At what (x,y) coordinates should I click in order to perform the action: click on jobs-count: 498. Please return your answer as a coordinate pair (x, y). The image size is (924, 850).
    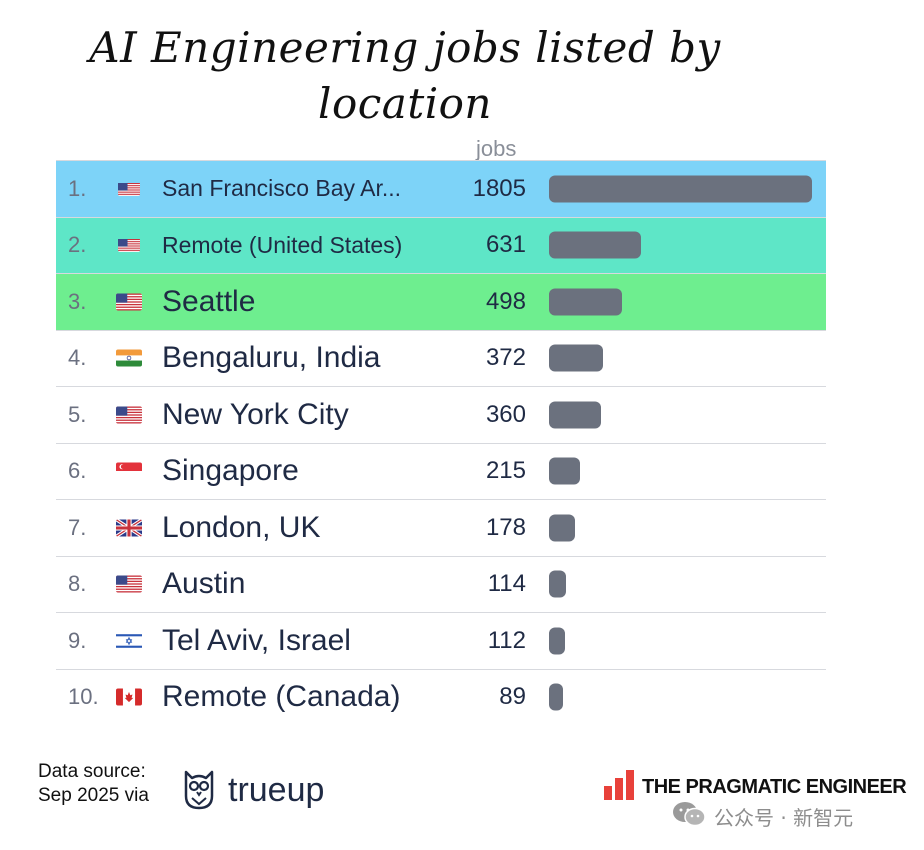
    Looking at the image, I should click on (505, 301).